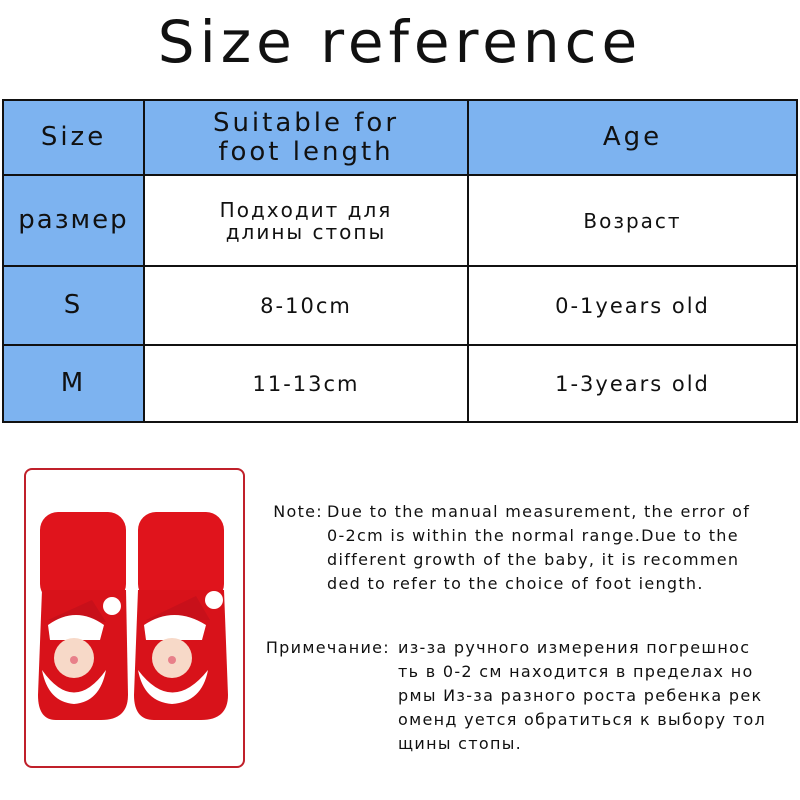 The height and width of the screenshot is (800, 800). I want to click on cell-foot-length: 11-13cm, so click(306, 383).